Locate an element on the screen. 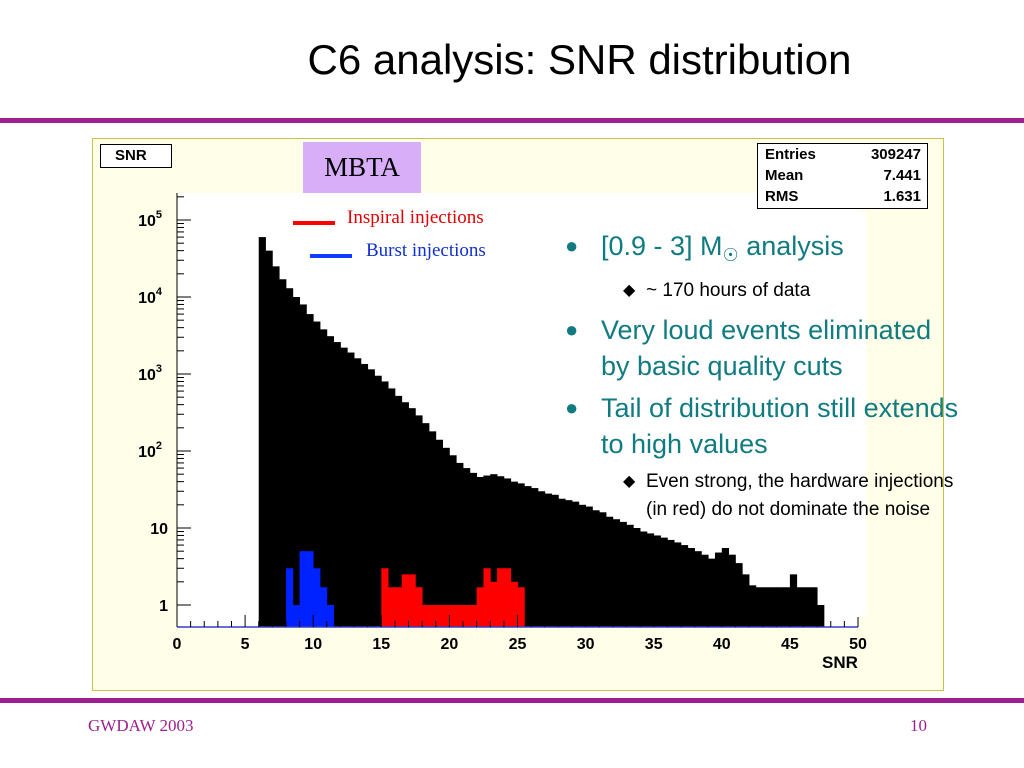 Image resolution: width=1024 pixels, height=768 pixels. x-axis-title: SNR is located at coordinates (840, 662).